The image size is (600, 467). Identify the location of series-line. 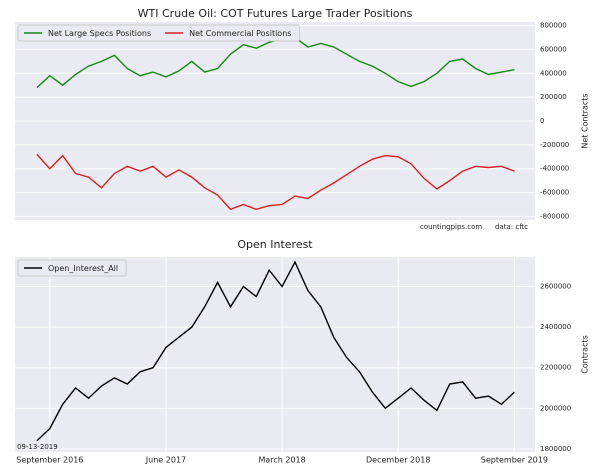
(275, 182).